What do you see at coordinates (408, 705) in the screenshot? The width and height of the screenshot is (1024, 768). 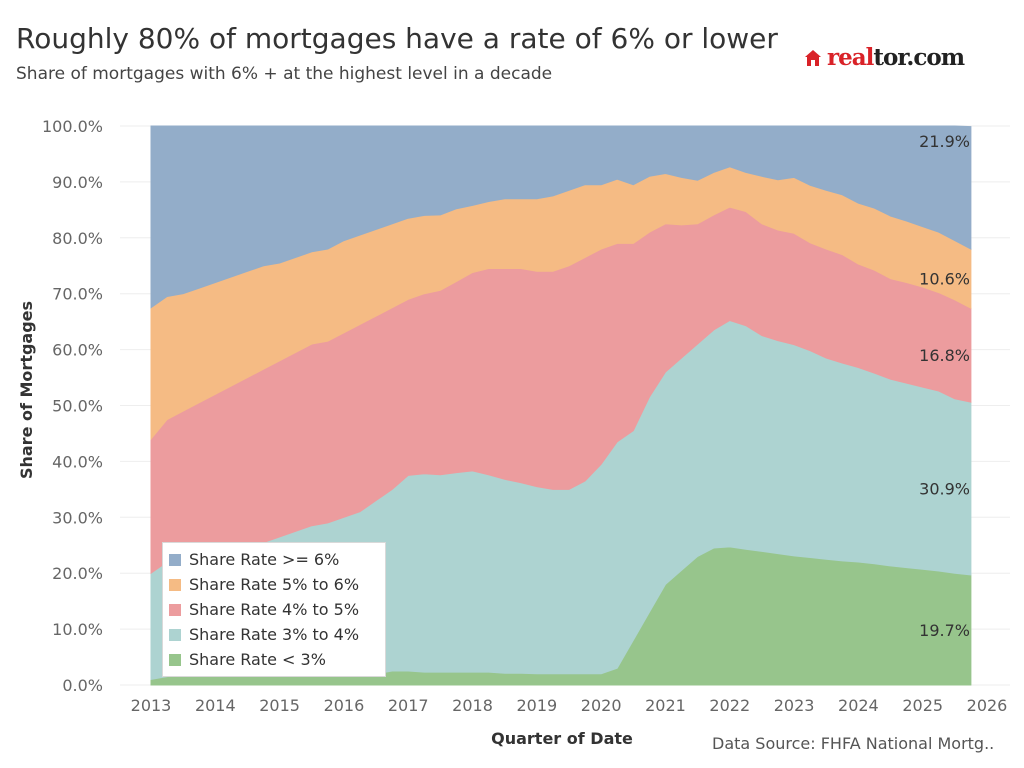 I see `x-tick-label: 2017` at bounding box center [408, 705].